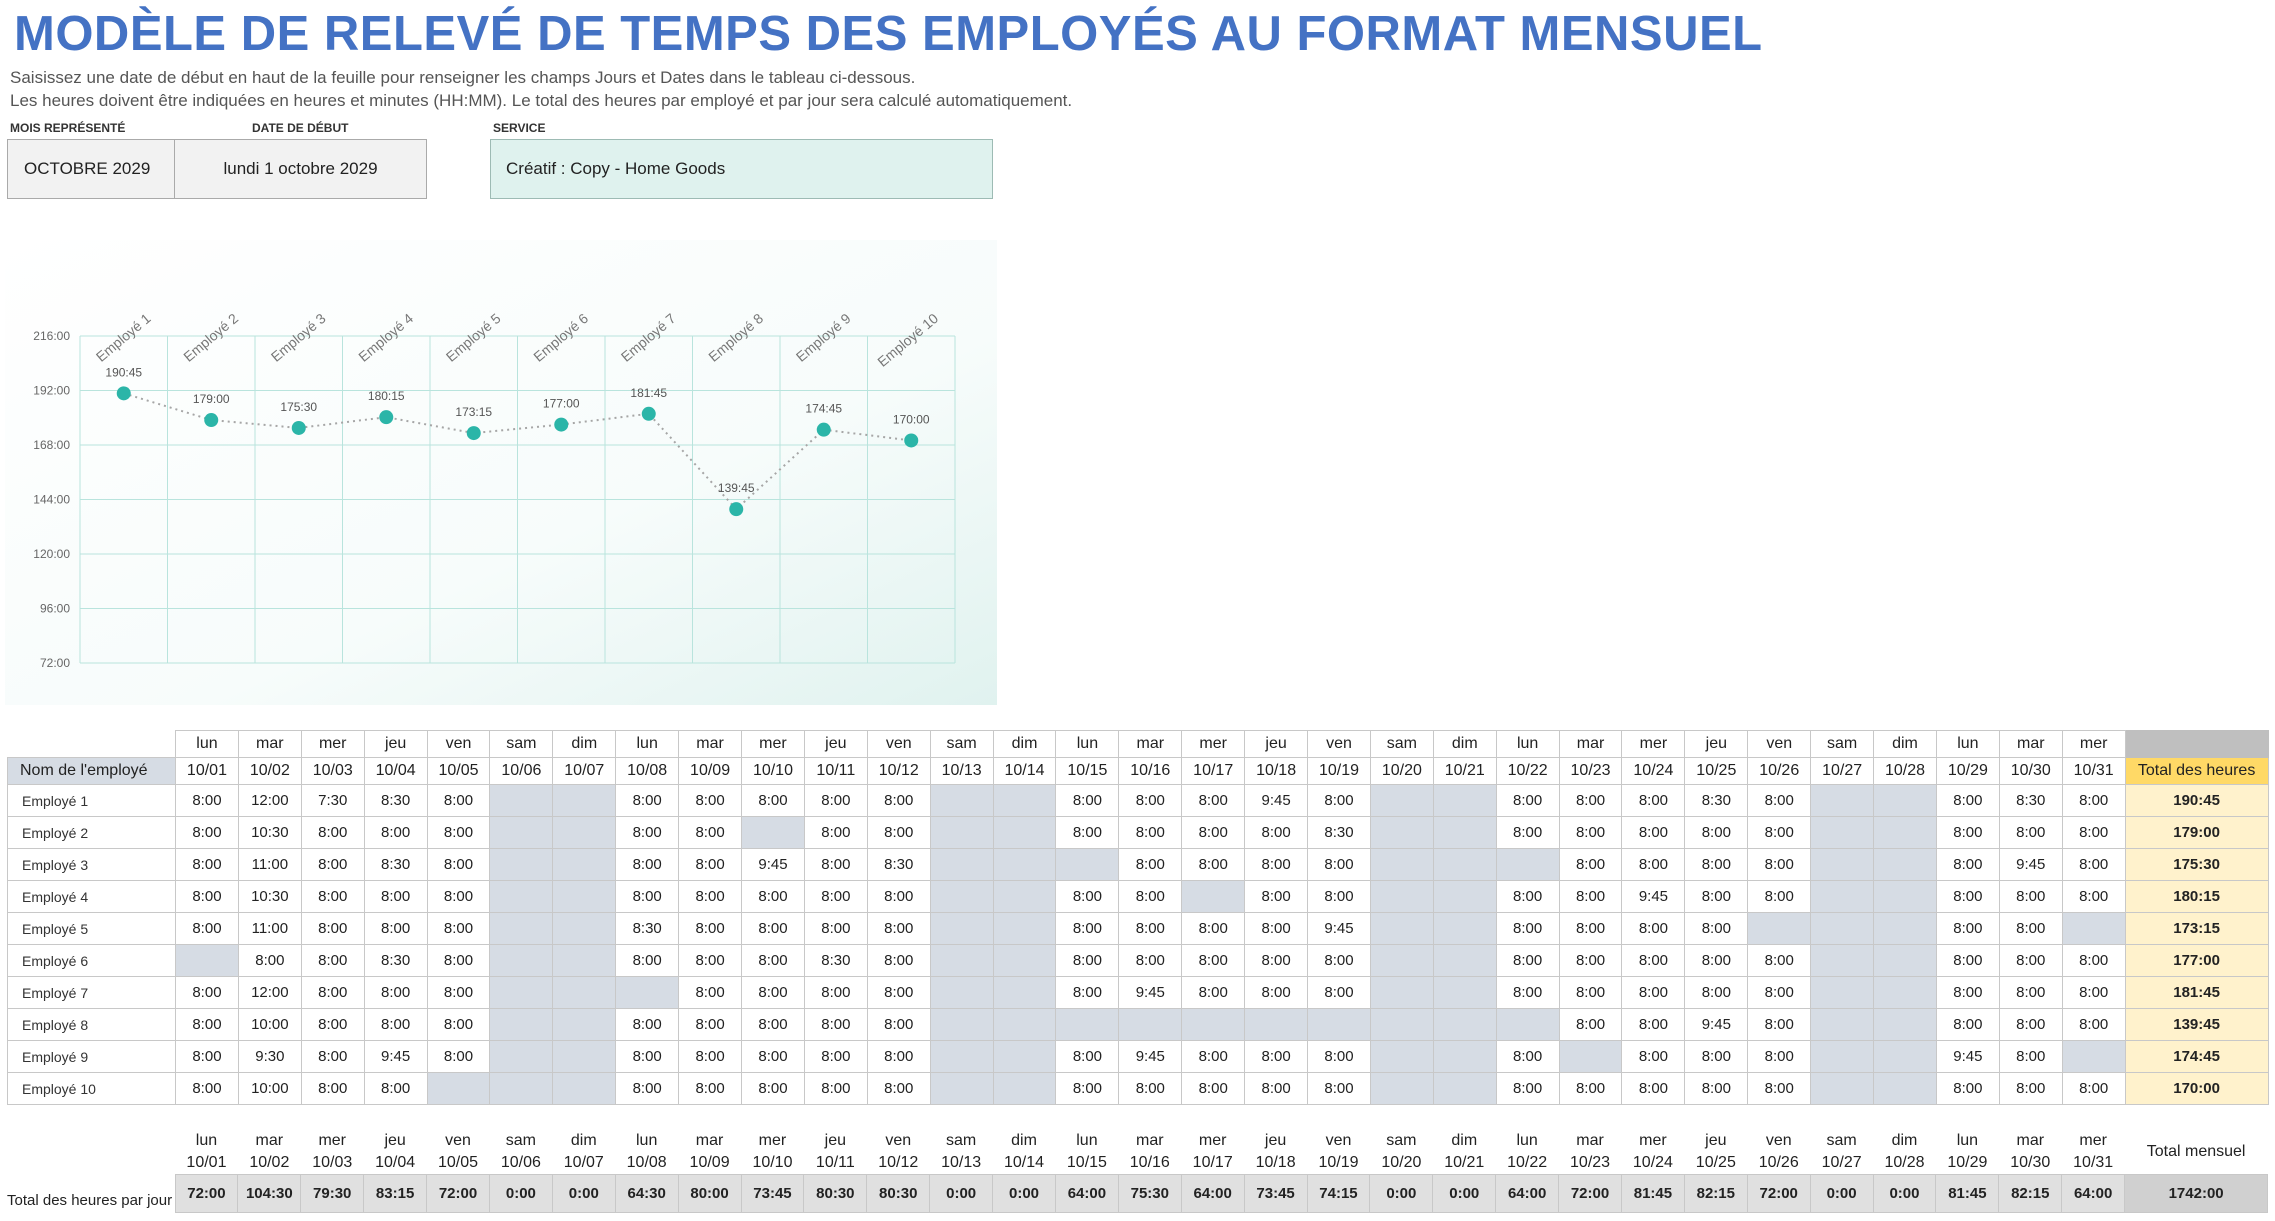 This screenshot has width=2275, height=1221. What do you see at coordinates (741, 169) in the screenshot?
I see `service-field: Créatif : Copy - Home Goods` at bounding box center [741, 169].